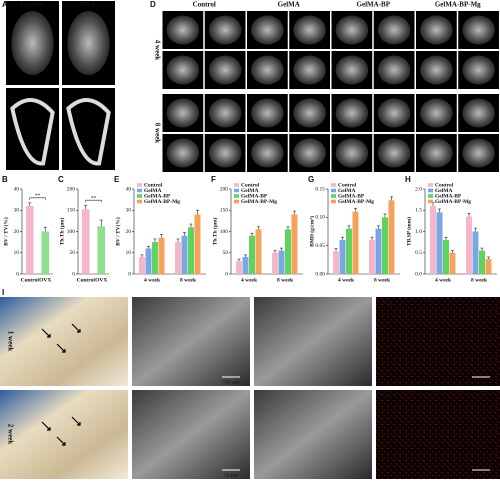 This screenshot has width=500, height=482. I want to click on bone-ring, so click(32, 132).